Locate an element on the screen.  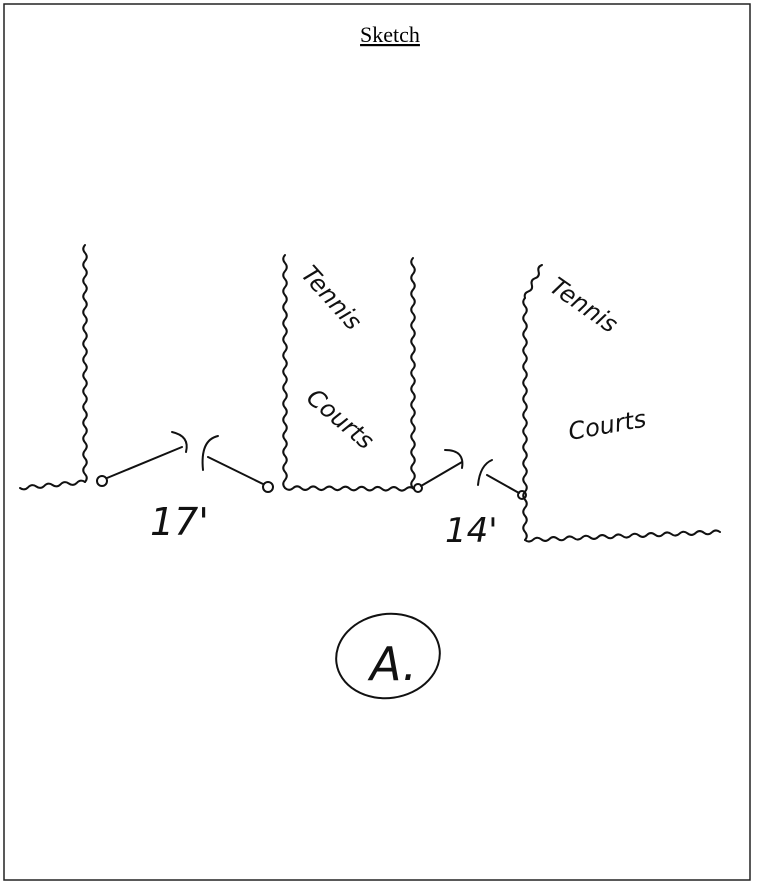
marker: A. is located at coordinates (392, 664).